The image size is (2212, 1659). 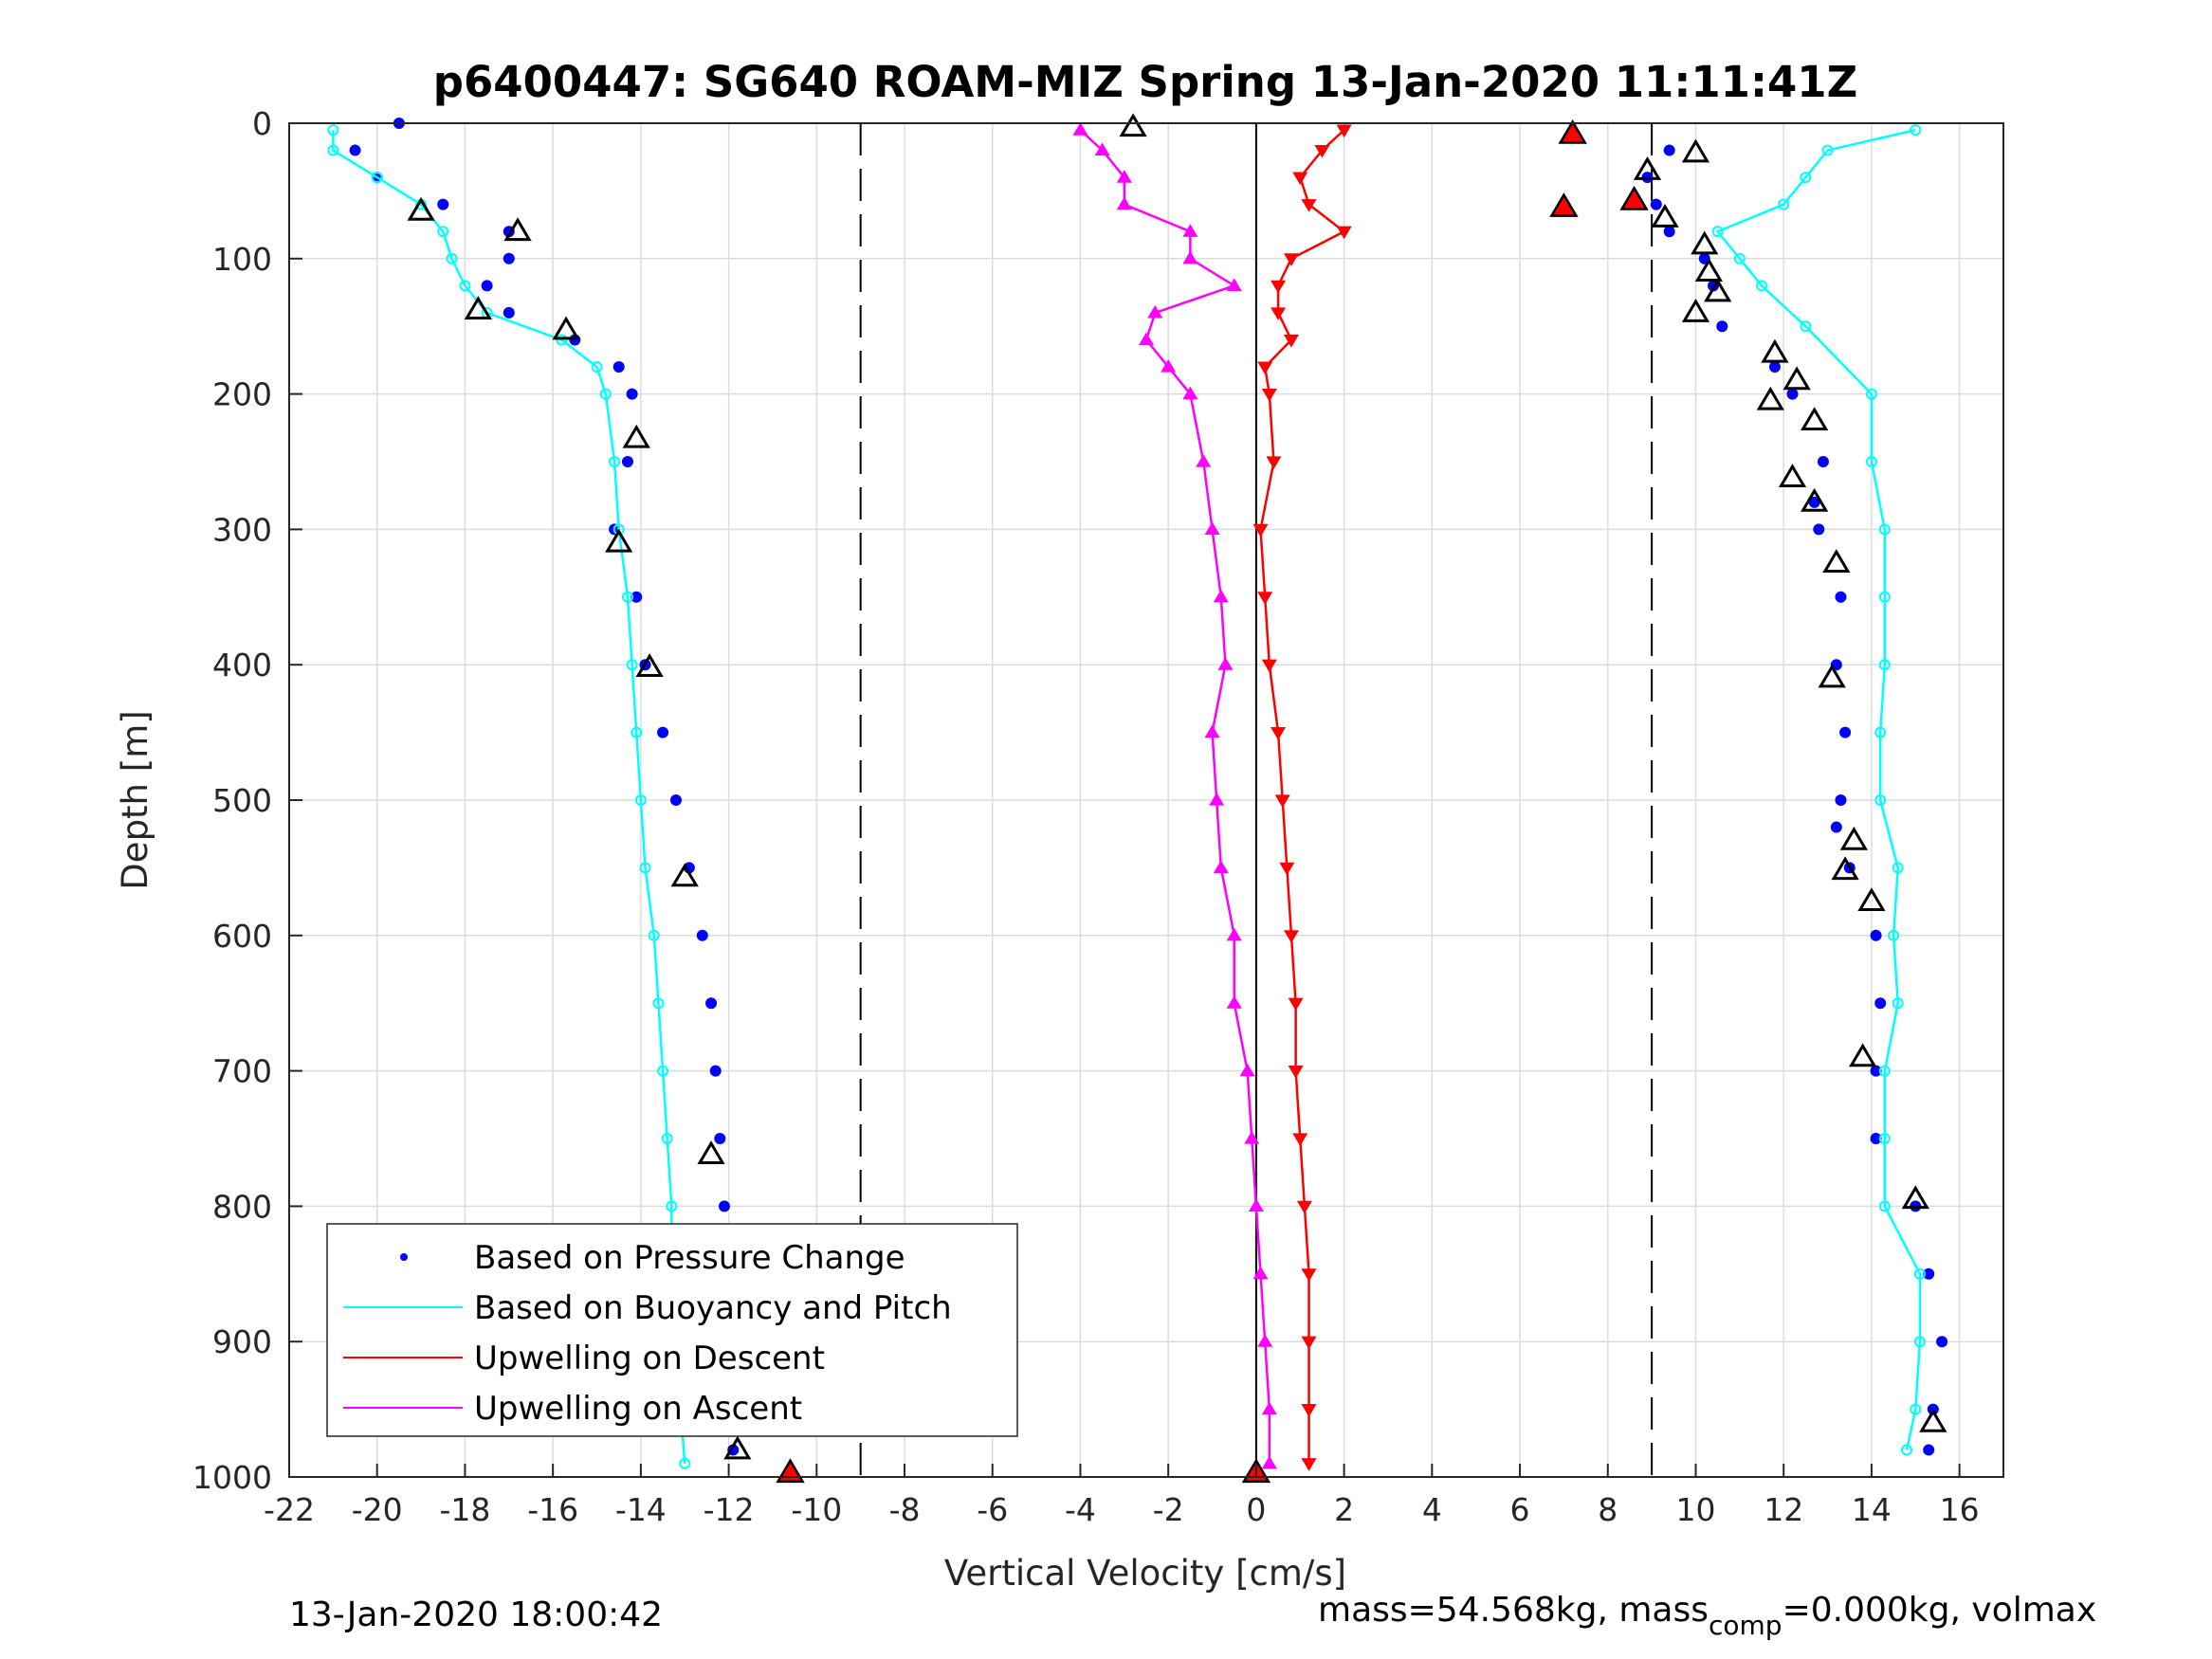 What do you see at coordinates (992, 1509) in the screenshot?
I see `x-tick-label: -6` at bounding box center [992, 1509].